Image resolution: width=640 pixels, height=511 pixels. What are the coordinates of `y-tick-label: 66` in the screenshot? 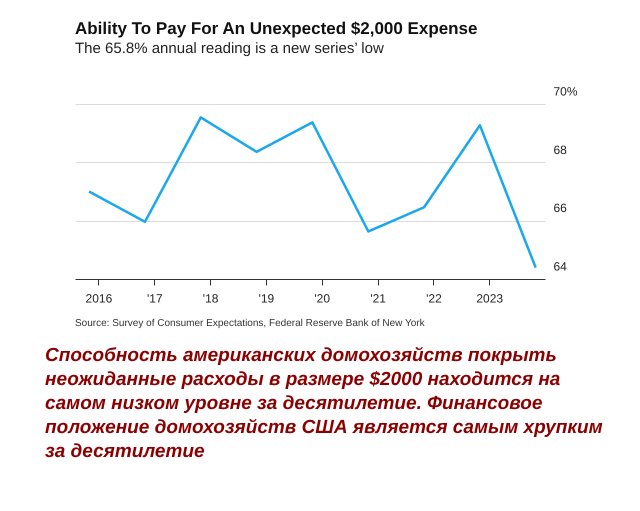 It's located at (561, 208).